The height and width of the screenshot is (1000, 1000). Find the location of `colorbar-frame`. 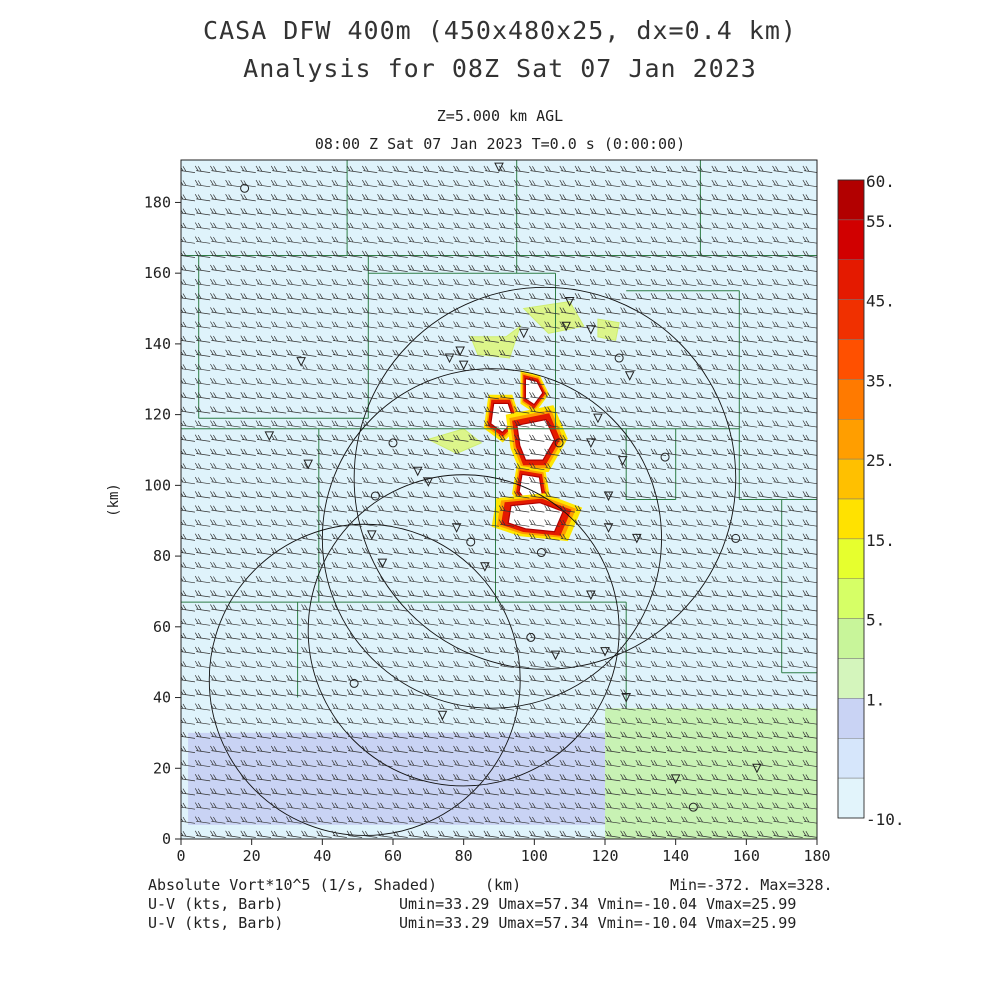

colorbar-frame is located at coordinates (851, 499).